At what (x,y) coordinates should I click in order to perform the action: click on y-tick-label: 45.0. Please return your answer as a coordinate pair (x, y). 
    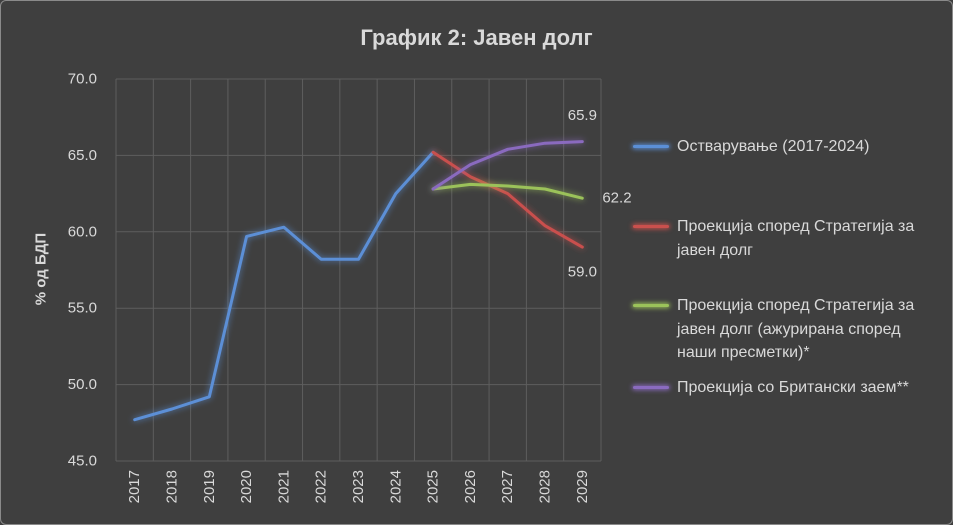
    Looking at the image, I should click on (82, 461).